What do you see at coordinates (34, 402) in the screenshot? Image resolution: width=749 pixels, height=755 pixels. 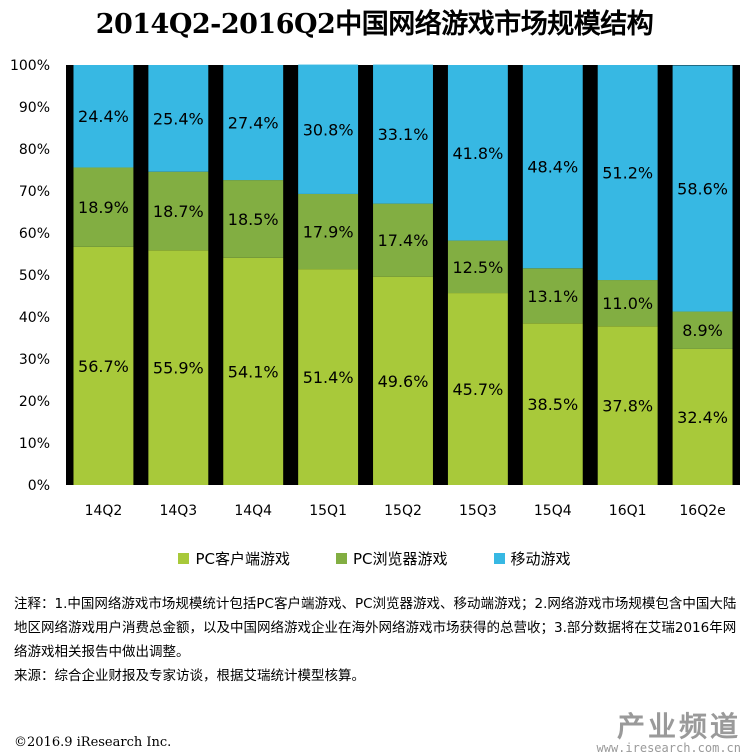 I see `y-tick-label: 20%` at bounding box center [34, 402].